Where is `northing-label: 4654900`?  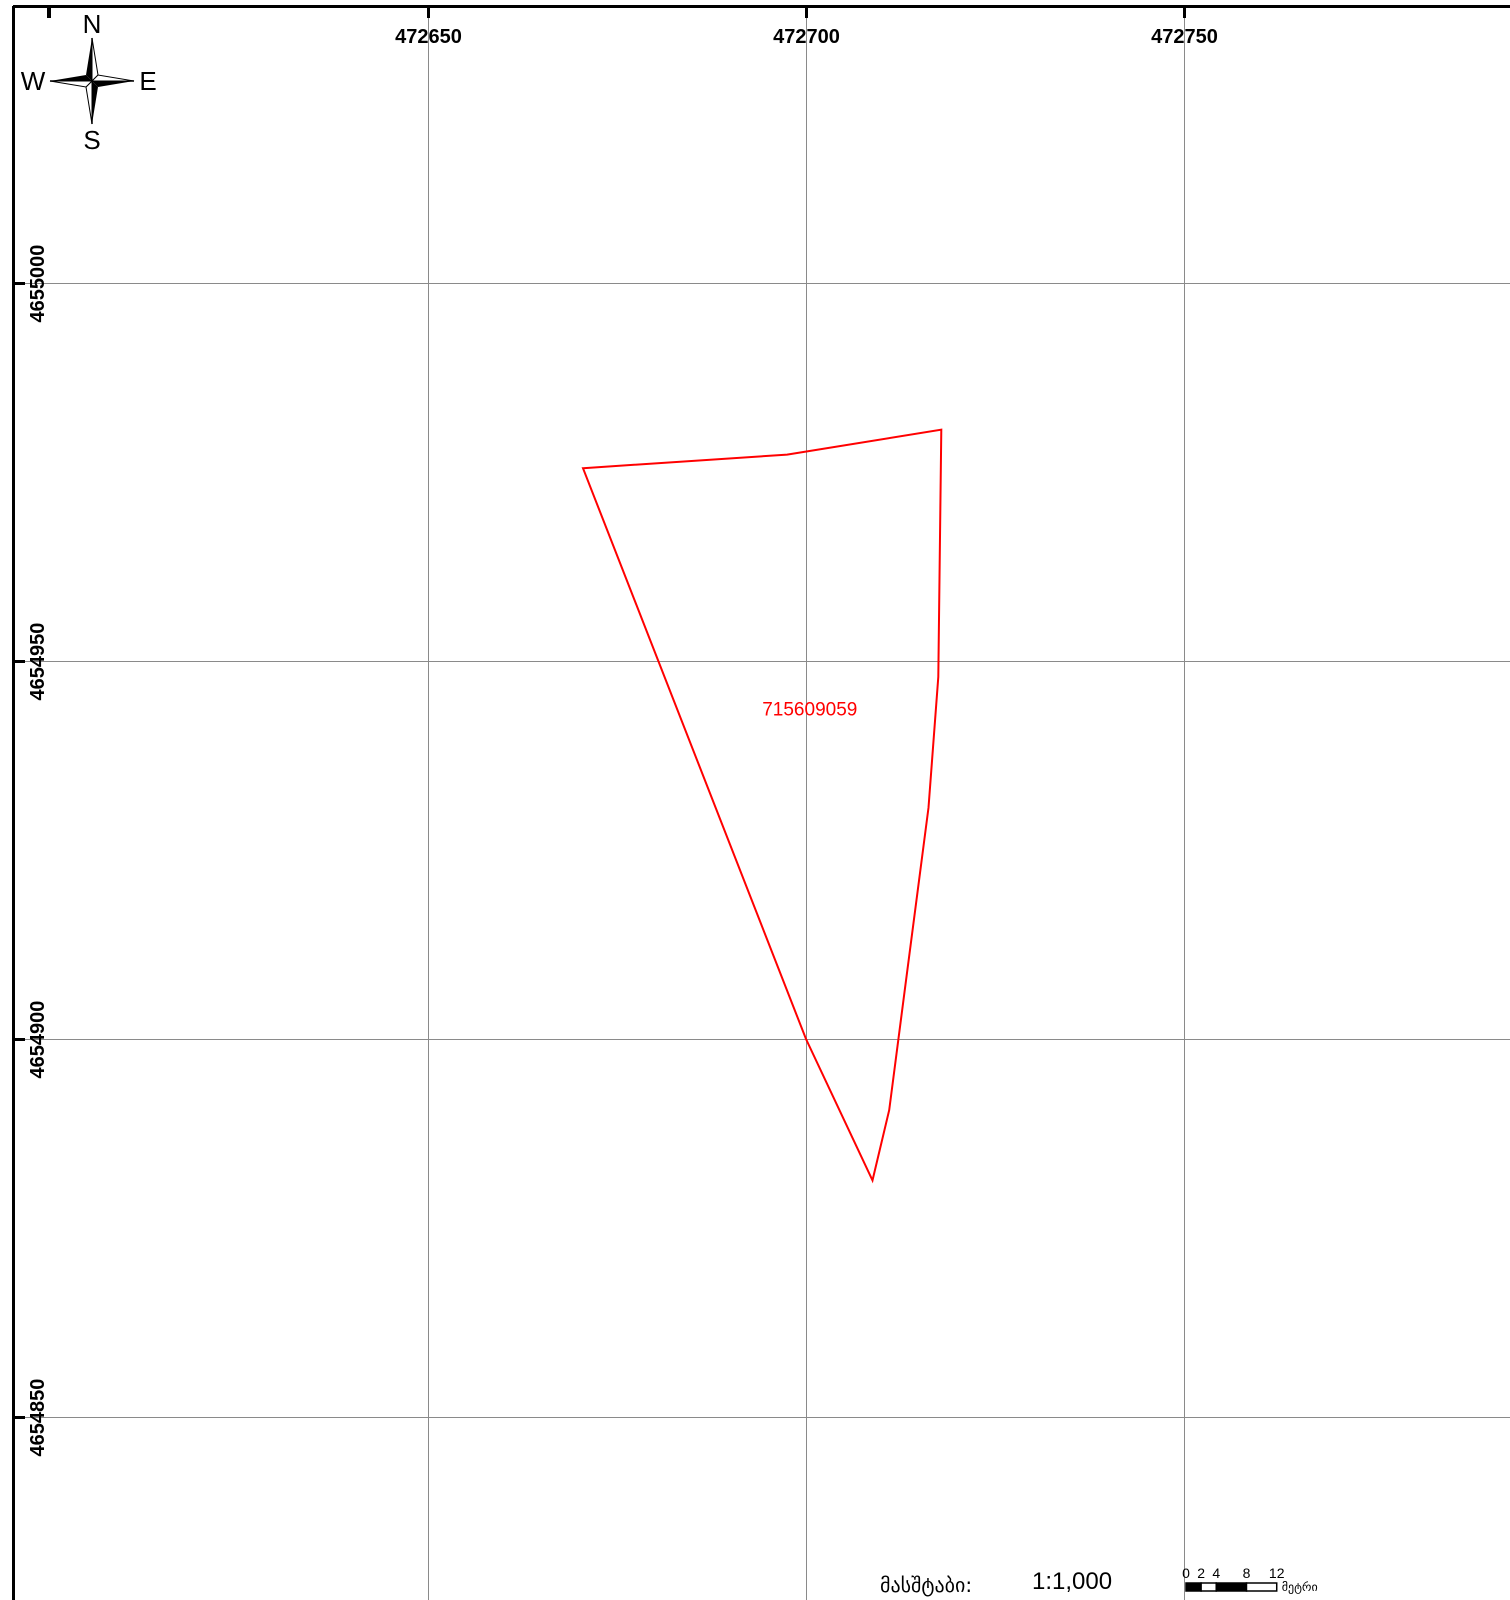
northing-label: 4654900 is located at coordinates (38, 1040).